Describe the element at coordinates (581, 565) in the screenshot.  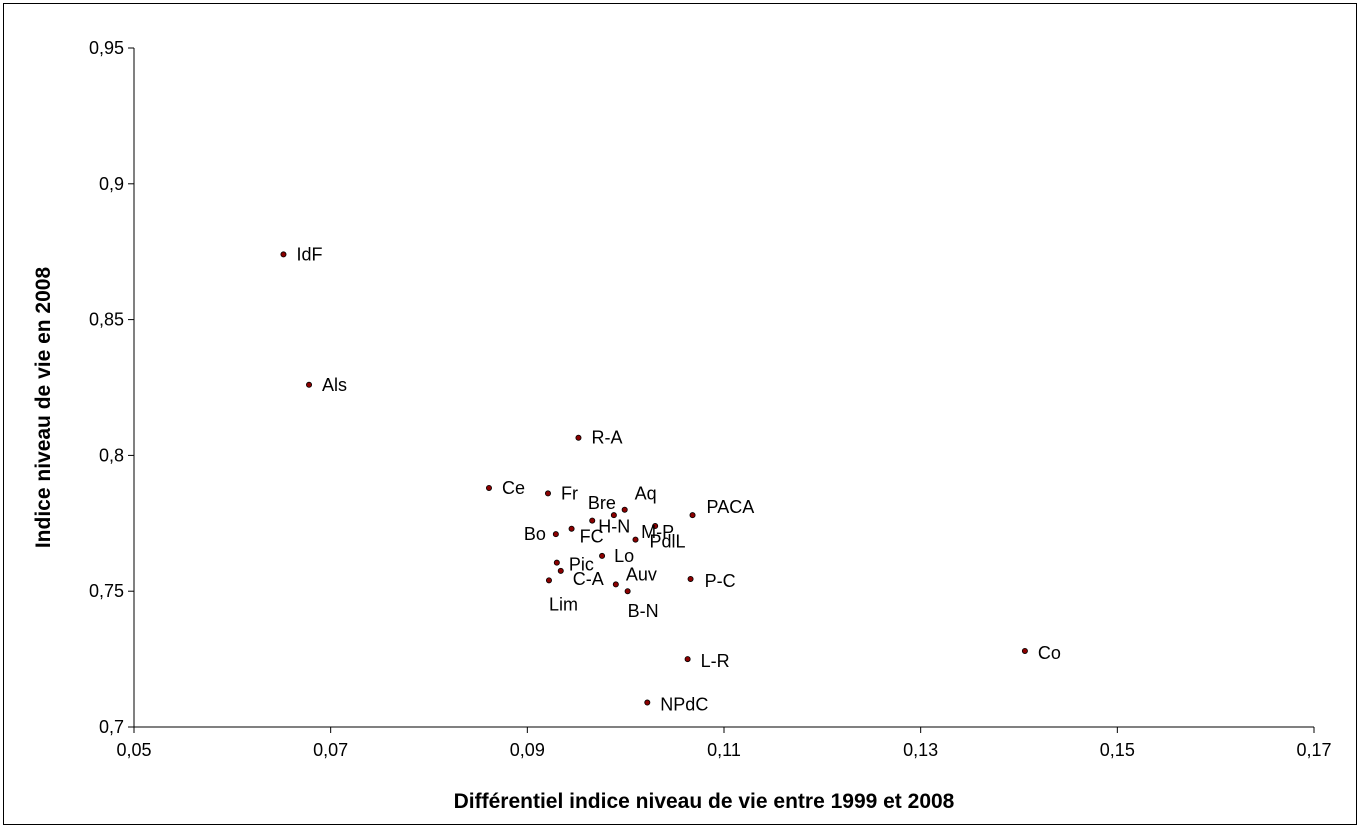
I see `data-label: Pic` at that location.